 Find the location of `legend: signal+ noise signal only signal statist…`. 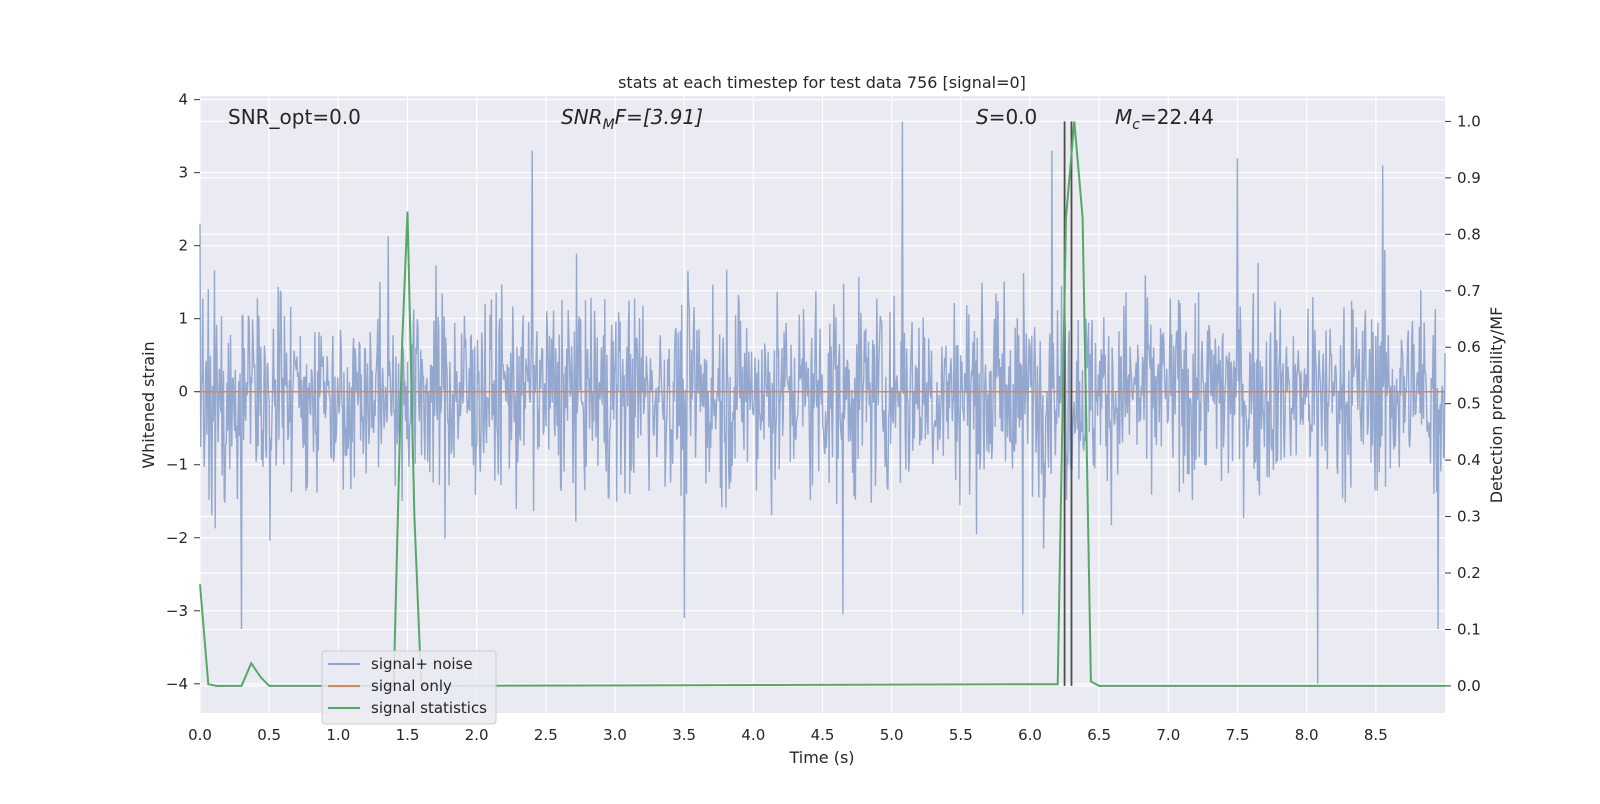

legend: signal+ noise signal only signal statist… is located at coordinates (409, 687).